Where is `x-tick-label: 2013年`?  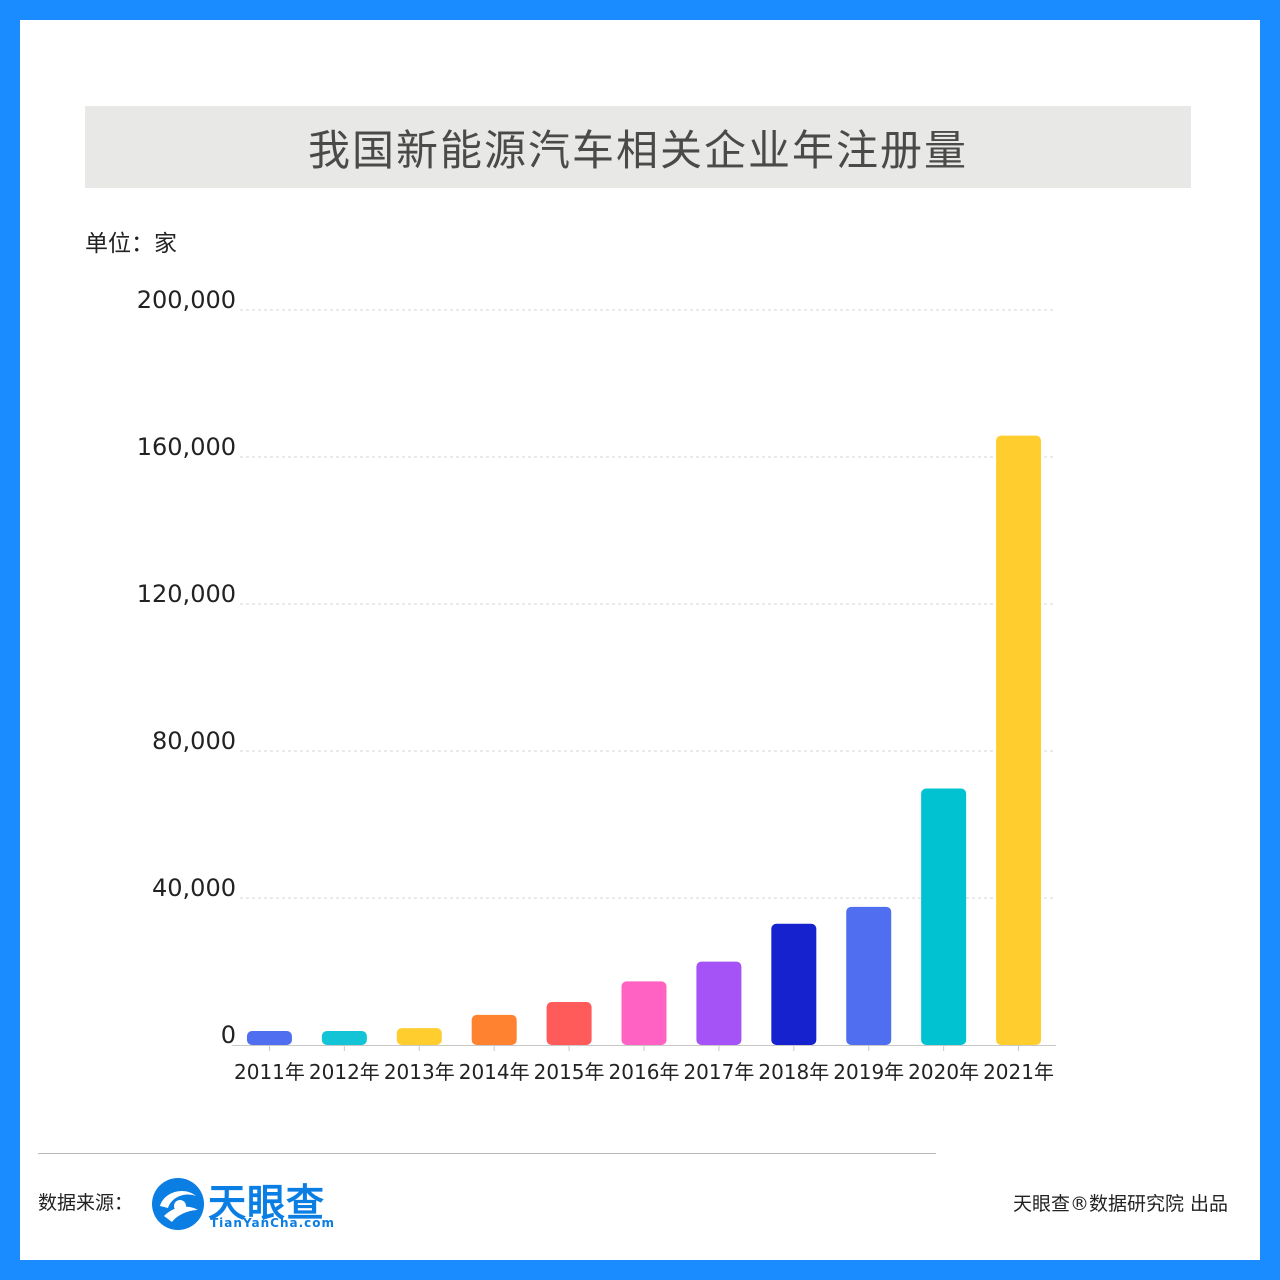
x-tick-label: 2013年 is located at coordinates (419, 1072).